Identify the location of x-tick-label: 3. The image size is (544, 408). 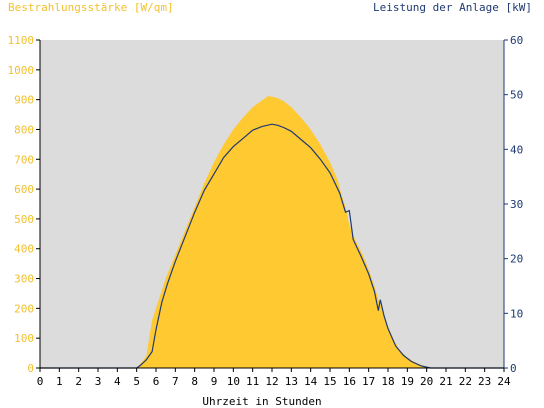
(98, 381).